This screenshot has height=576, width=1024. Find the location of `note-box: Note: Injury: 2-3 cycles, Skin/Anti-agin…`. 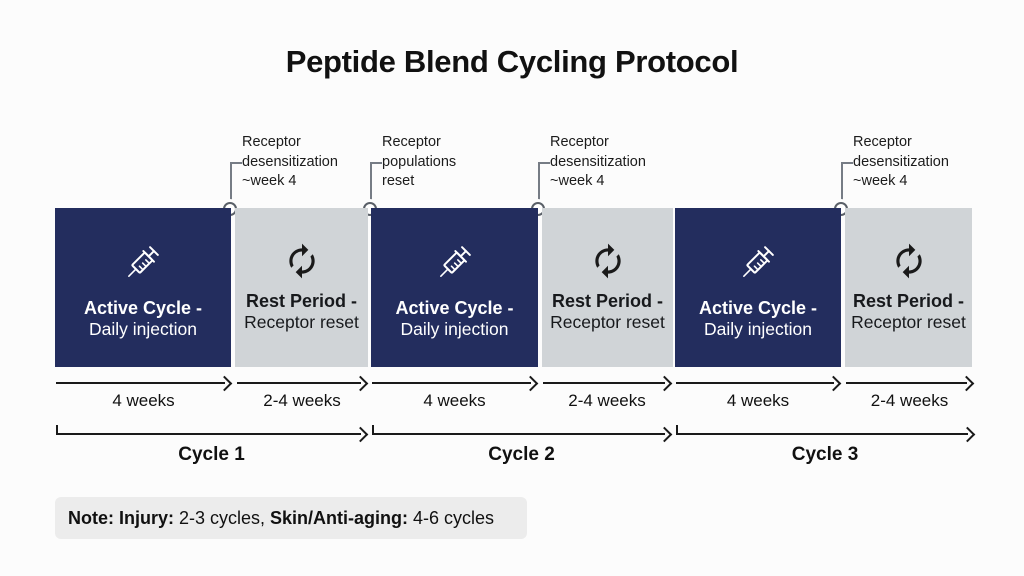

note-box: Note: Injury: 2-3 cycles, Skin/Anti-agin… is located at coordinates (291, 518).